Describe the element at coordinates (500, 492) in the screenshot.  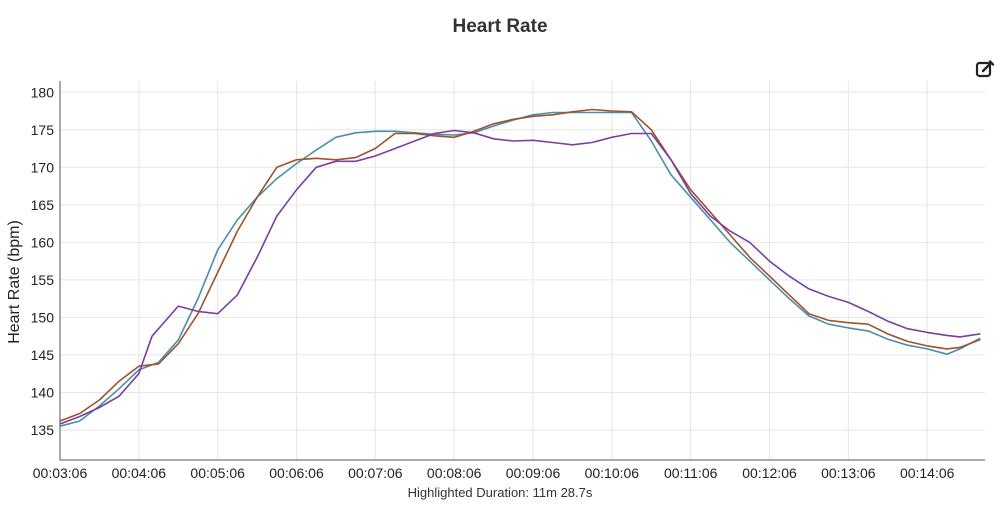
I see `highlighted-duration-label: Highlighted Duration: 11m 28.7s` at that location.